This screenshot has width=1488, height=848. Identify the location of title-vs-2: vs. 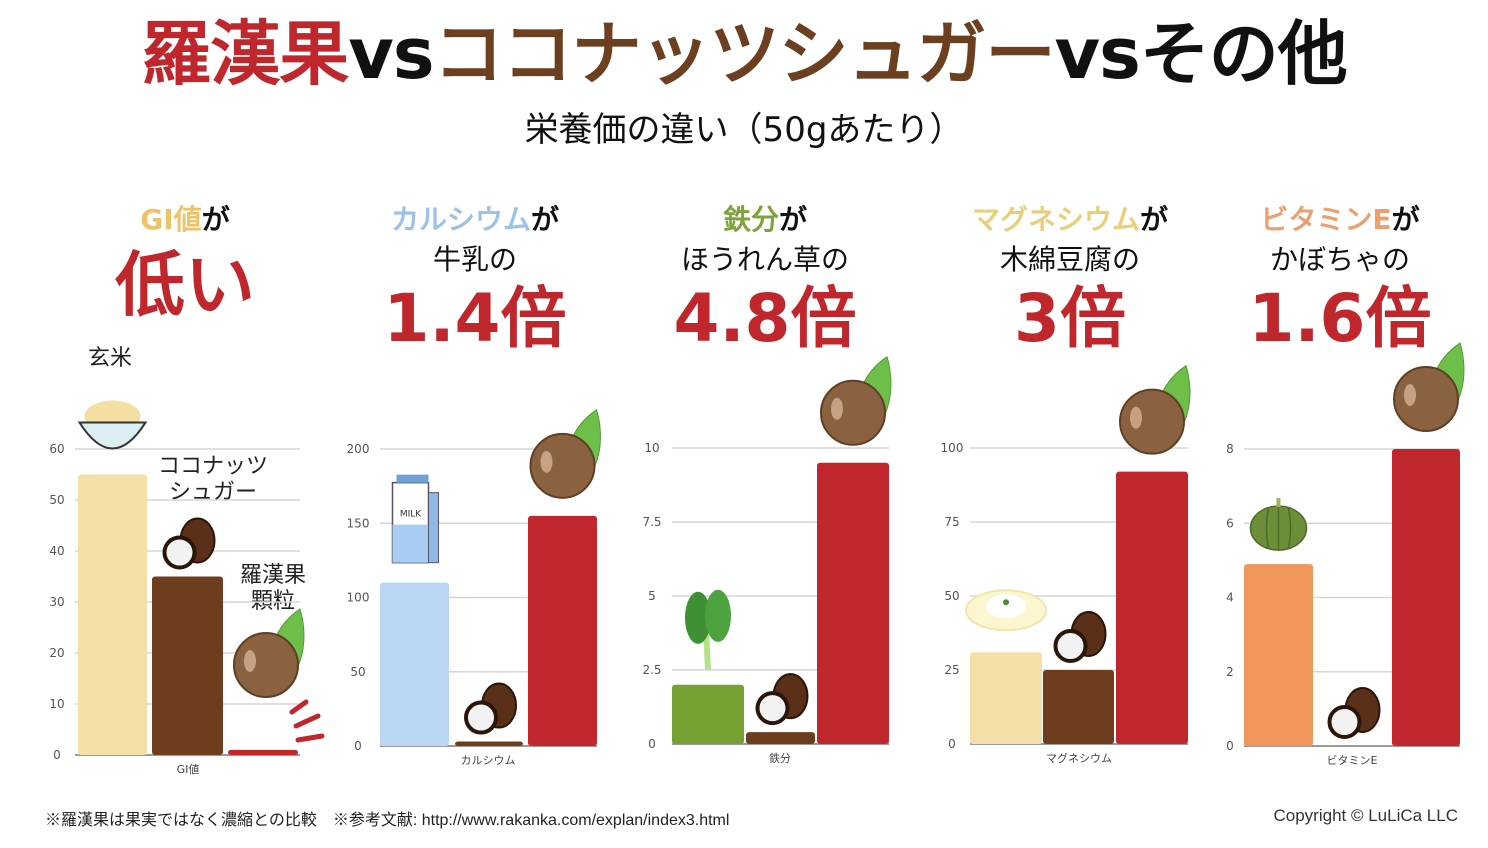
(1097, 54).